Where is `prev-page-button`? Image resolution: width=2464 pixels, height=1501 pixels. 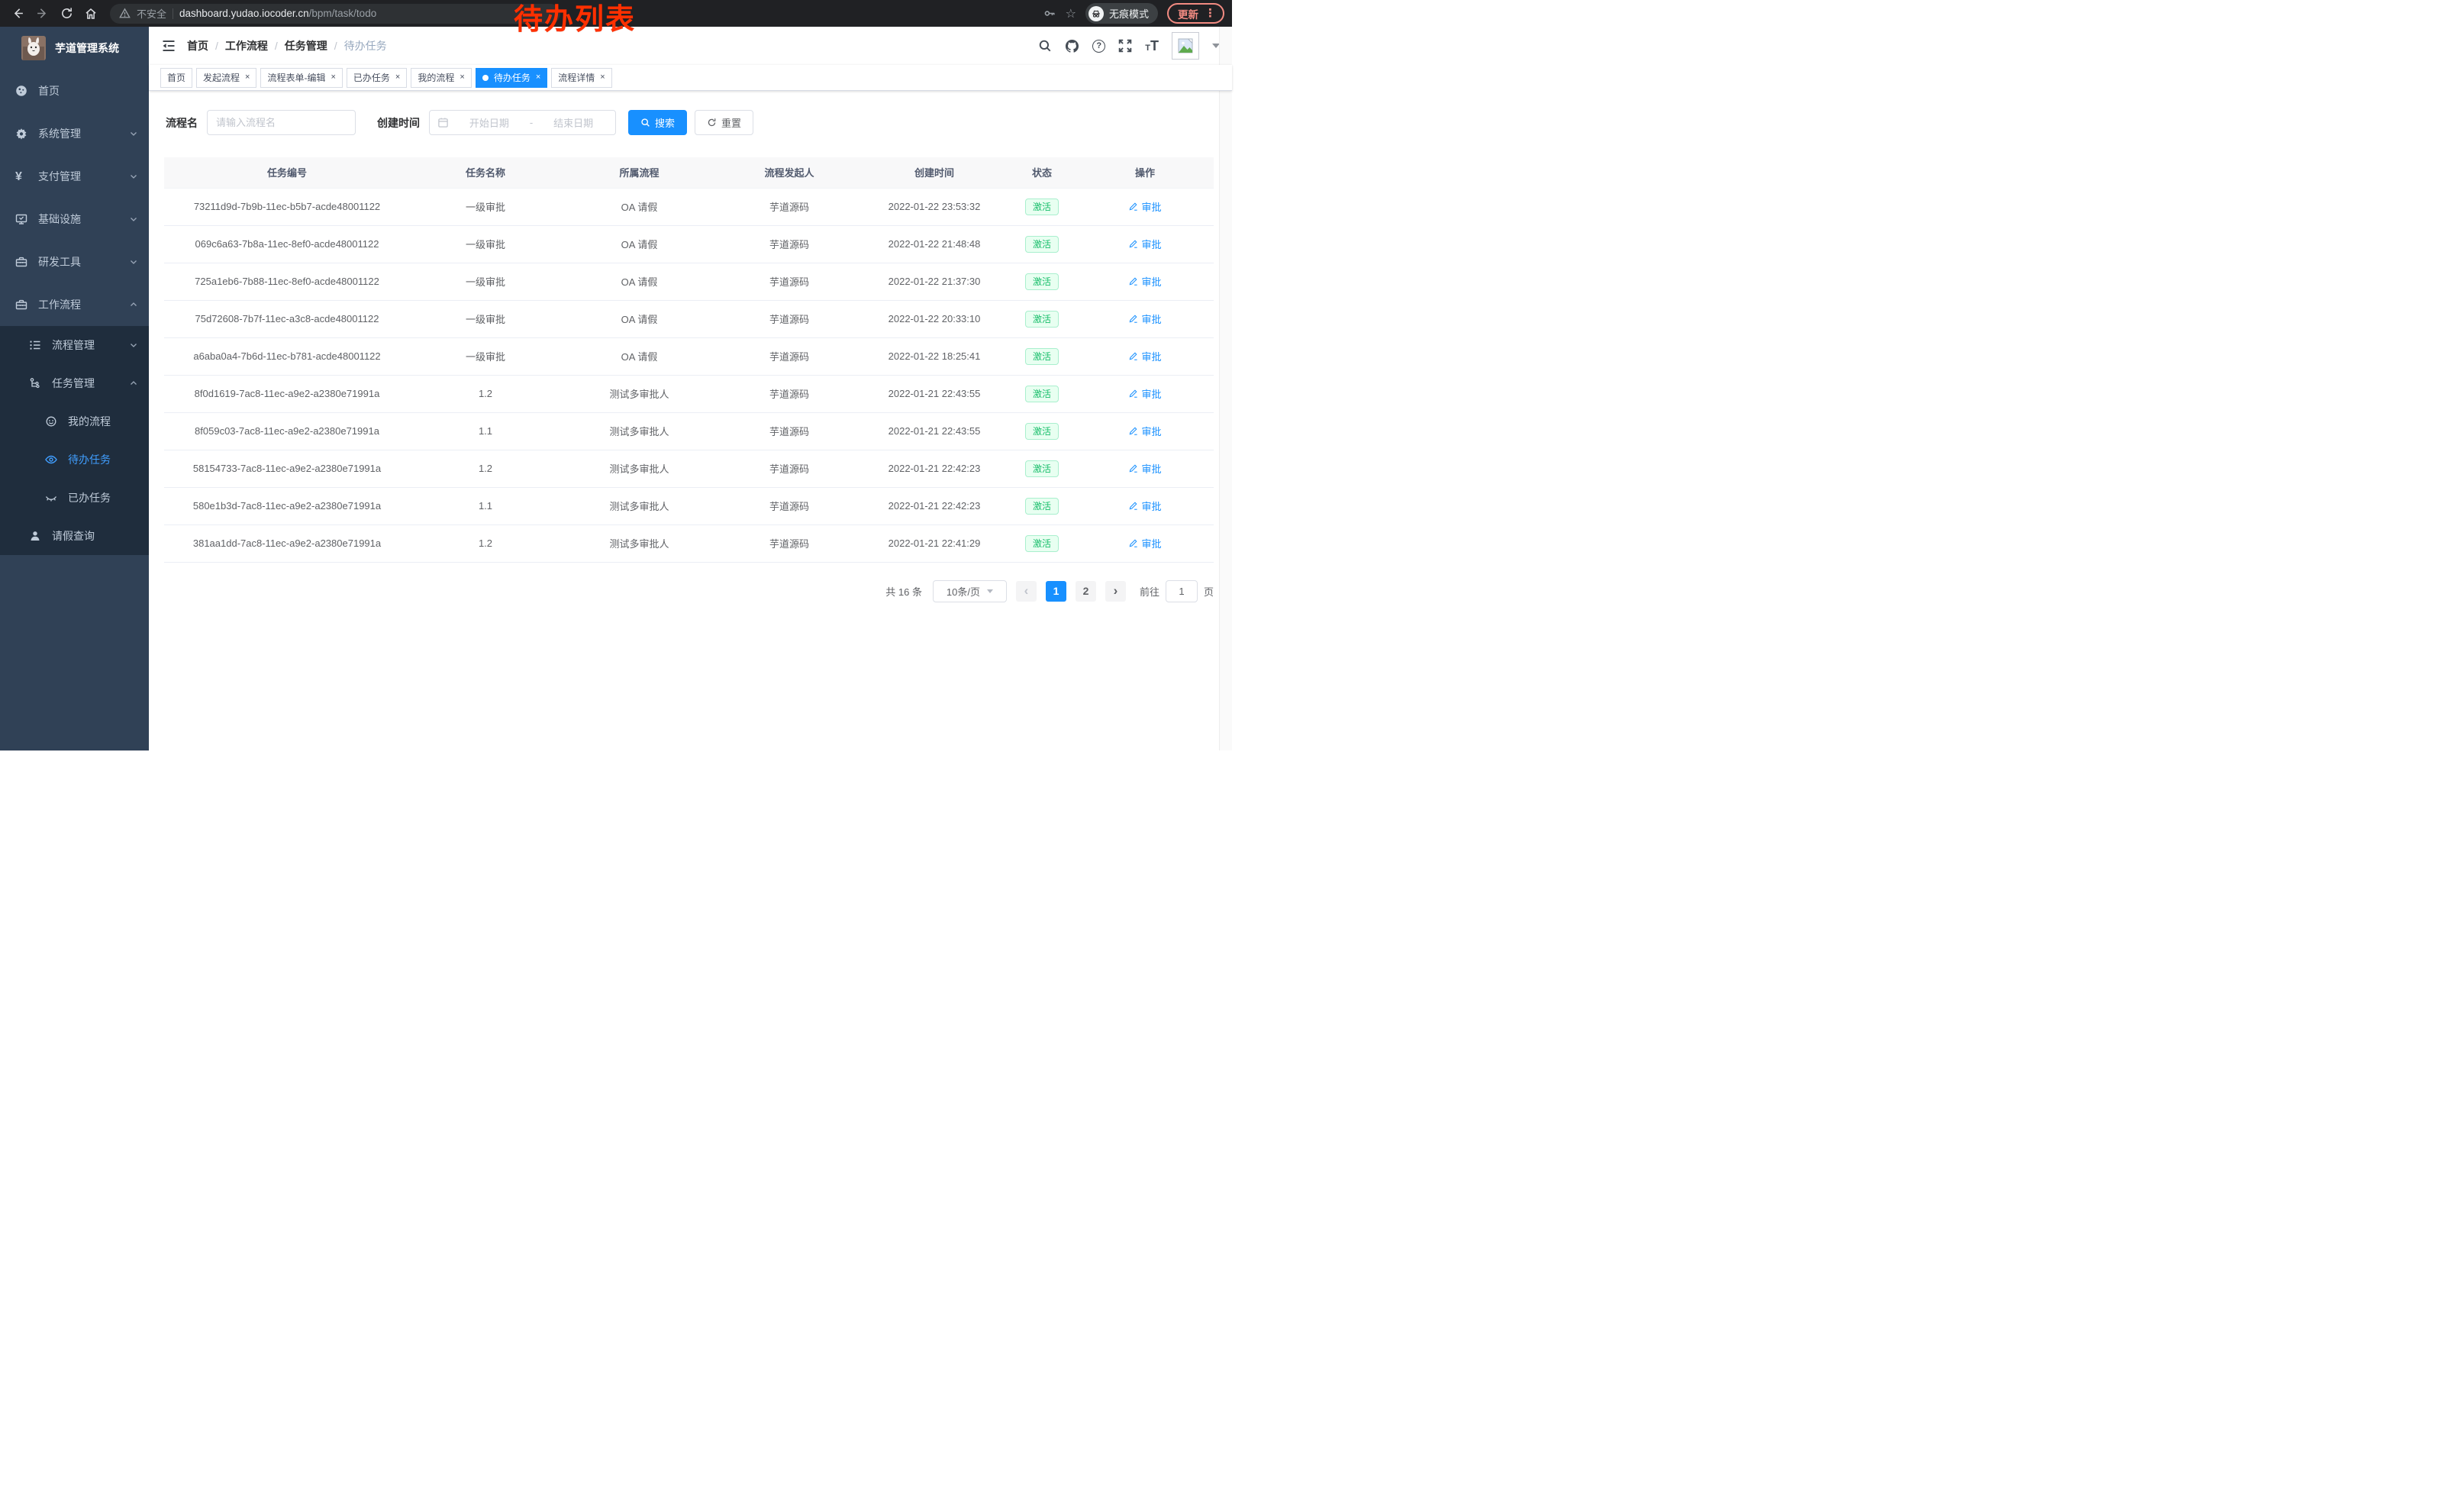
prev-page-button is located at coordinates (1026, 591).